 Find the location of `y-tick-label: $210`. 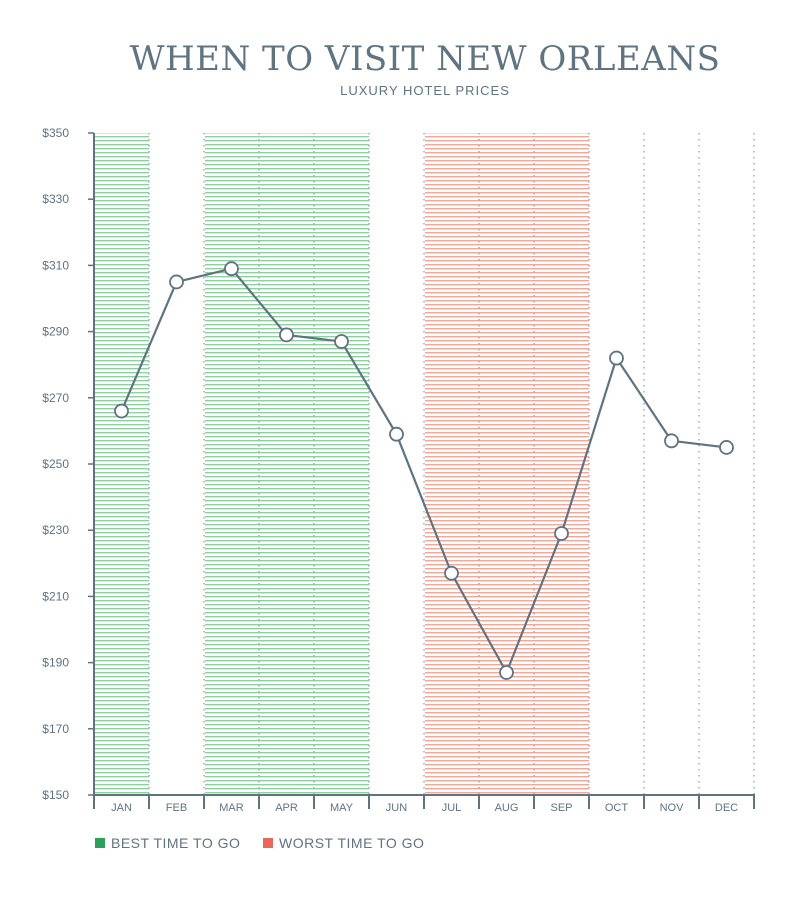

y-tick-label: $210 is located at coordinates (55, 596).